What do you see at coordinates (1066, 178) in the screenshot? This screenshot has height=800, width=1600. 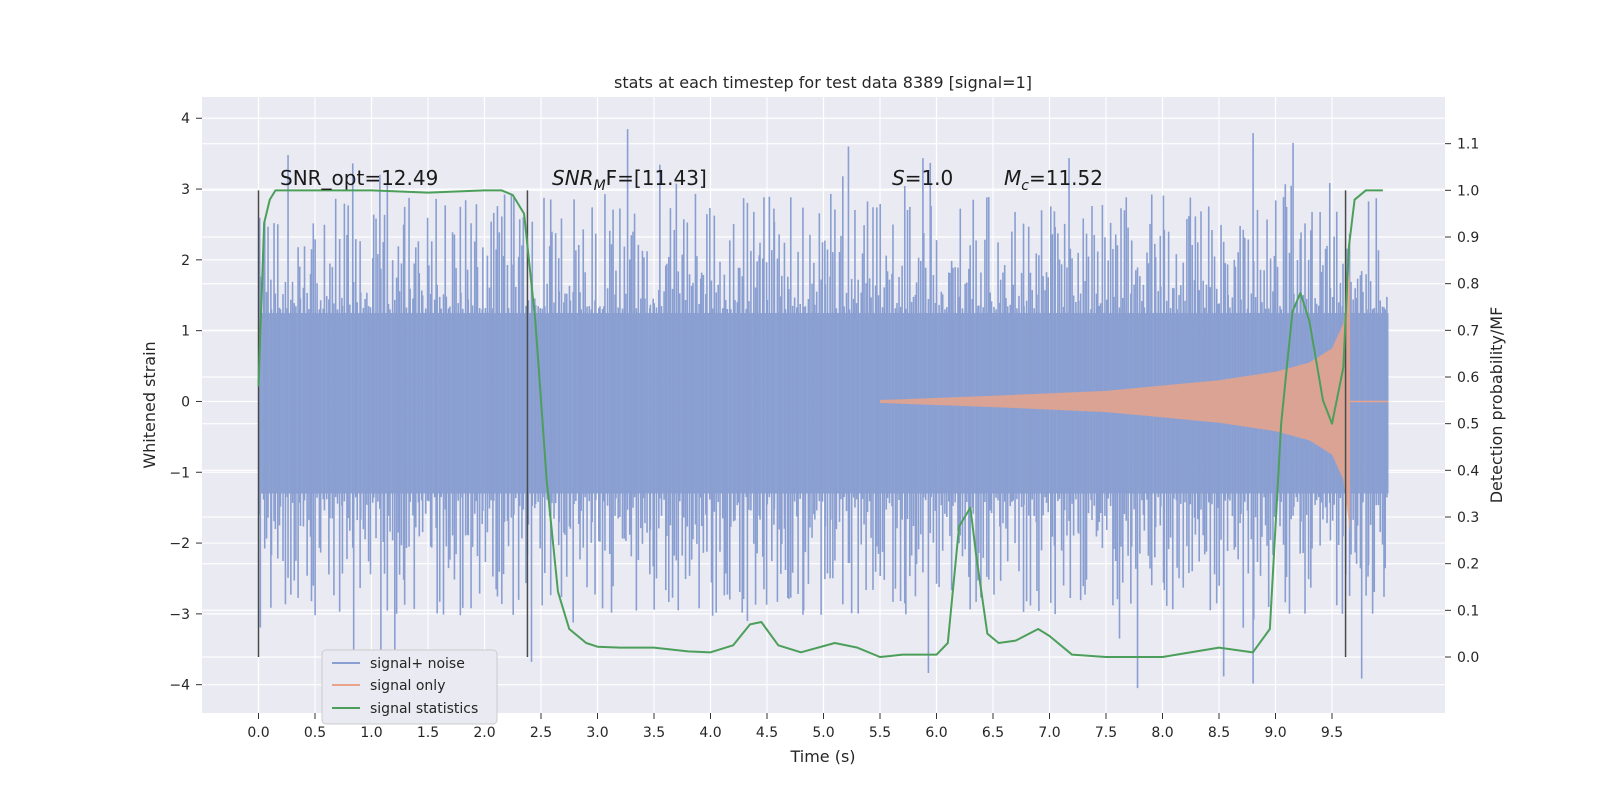 I see `annotation-mc-rest: =11.52` at bounding box center [1066, 178].